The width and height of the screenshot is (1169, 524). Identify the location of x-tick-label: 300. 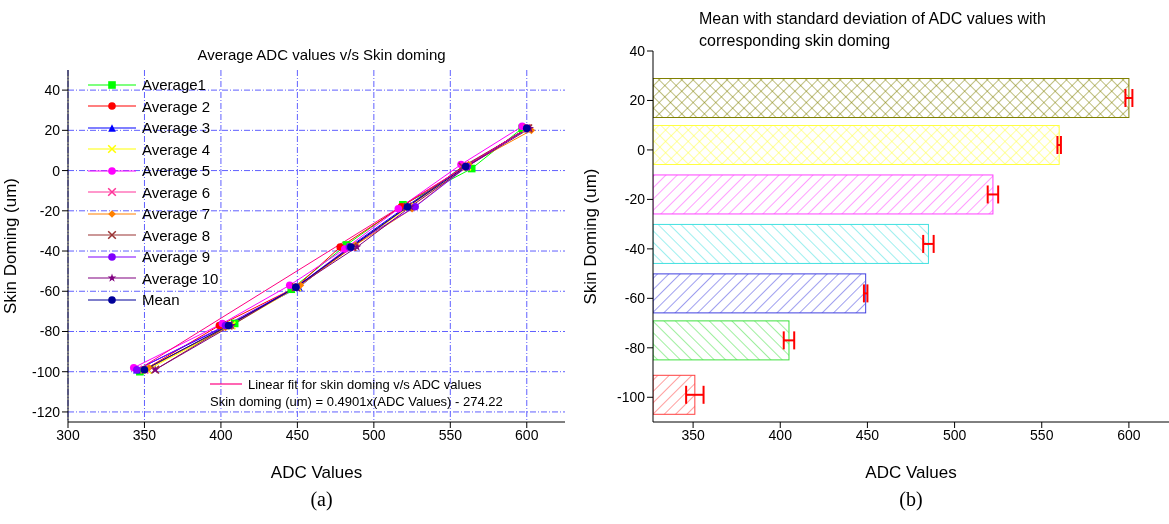
(68, 434).